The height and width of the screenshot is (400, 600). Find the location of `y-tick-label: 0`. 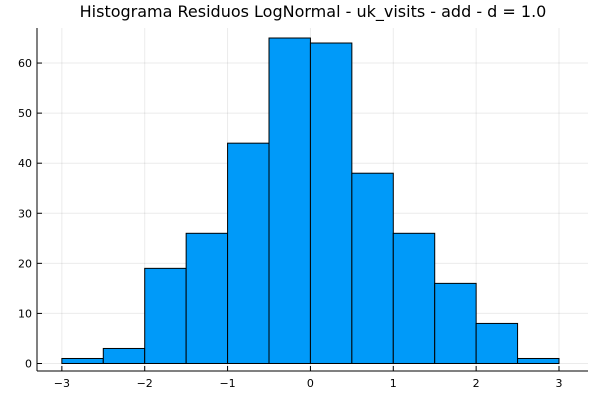

y-tick-label: 0 is located at coordinates (28, 363).